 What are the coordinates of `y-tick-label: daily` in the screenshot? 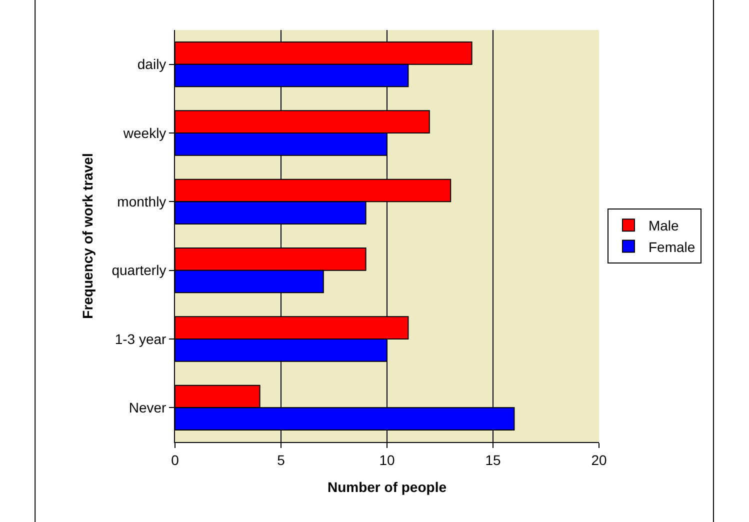 It's located at (151, 64).